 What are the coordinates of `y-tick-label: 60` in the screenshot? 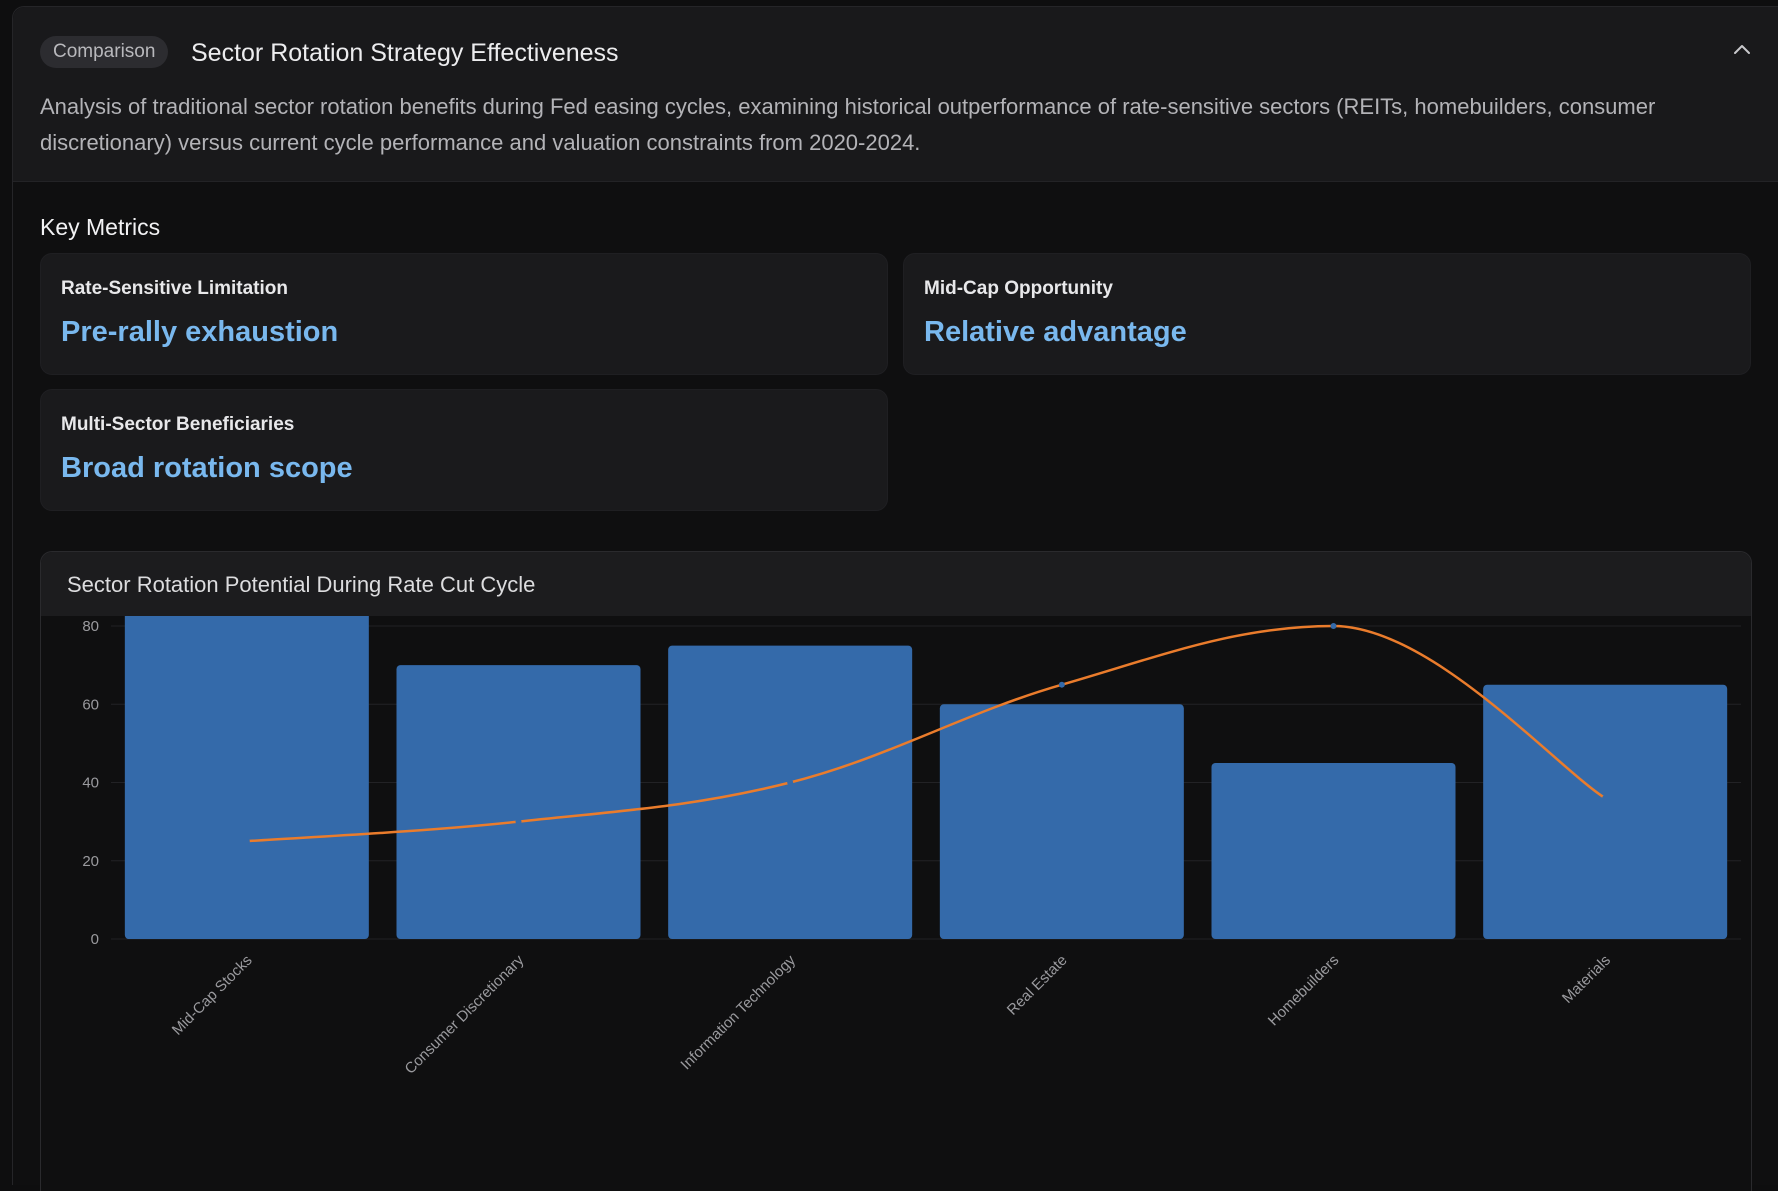 It's located at (90, 704).